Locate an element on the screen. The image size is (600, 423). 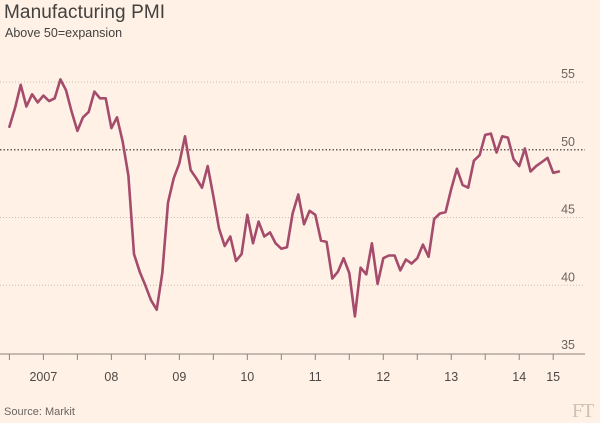
y-tick-label-45: 45 is located at coordinates (568, 210).